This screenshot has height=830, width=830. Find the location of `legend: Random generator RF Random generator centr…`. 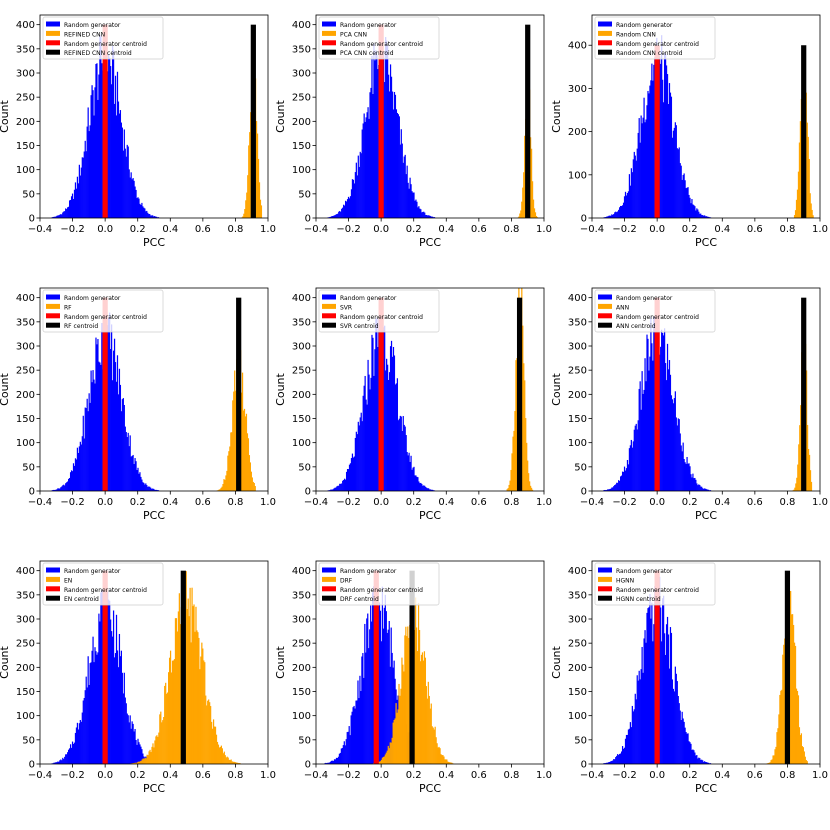

legend: Random generator RF Random generator centr… is located at coordinates (103, 311).